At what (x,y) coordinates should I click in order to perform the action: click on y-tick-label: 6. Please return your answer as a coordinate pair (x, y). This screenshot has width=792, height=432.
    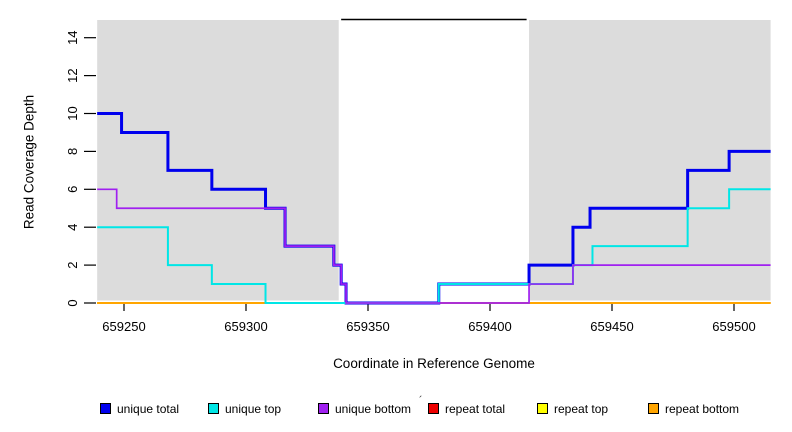
    Looking at the image, I should click on (72, 189).